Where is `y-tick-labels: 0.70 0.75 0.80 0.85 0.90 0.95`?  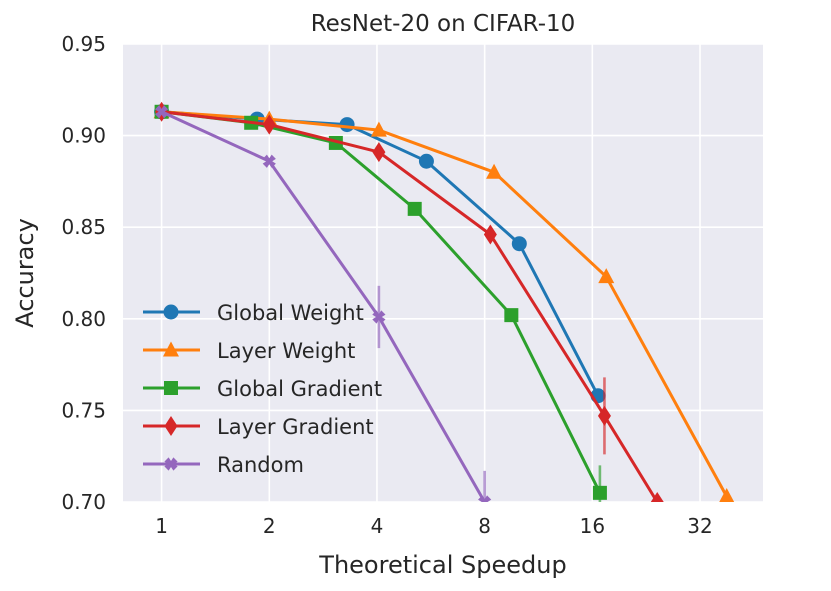
y-tick-labels: 0.70 0.75 0.80 0.85 0.90 0.95 is located at coordinates (83, 273).